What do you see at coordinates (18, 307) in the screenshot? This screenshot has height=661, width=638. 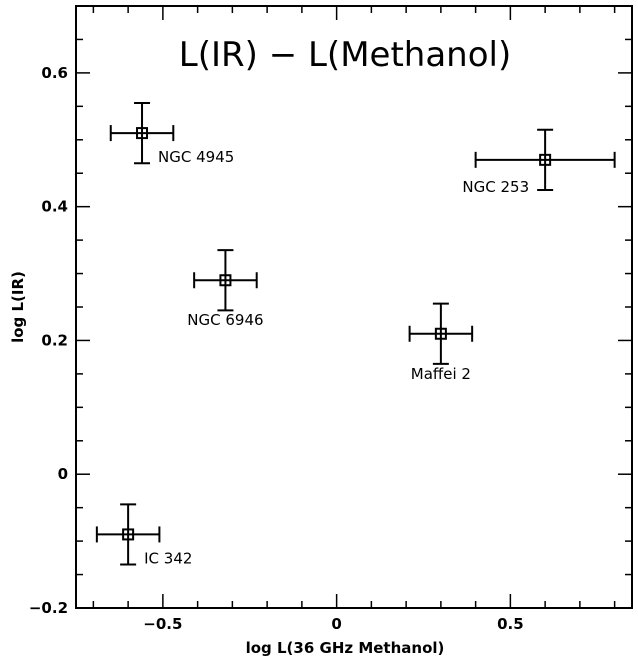 I see `y-axis-label: log L(IR)` at bounding box center [18, 307].